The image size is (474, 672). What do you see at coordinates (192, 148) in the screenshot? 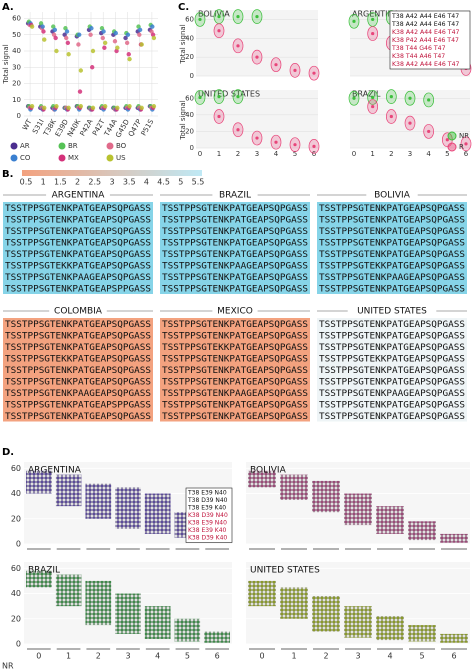
I see `y-tick-label: 0` at bounding box center [192, 148].